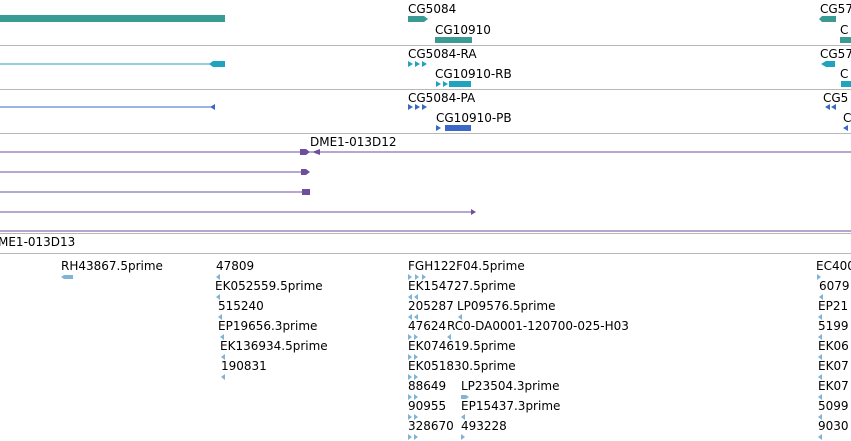 The width and height of the screenshot is (851, 441). I want to click on est-label-n328670: 328670, so click(431, 426).